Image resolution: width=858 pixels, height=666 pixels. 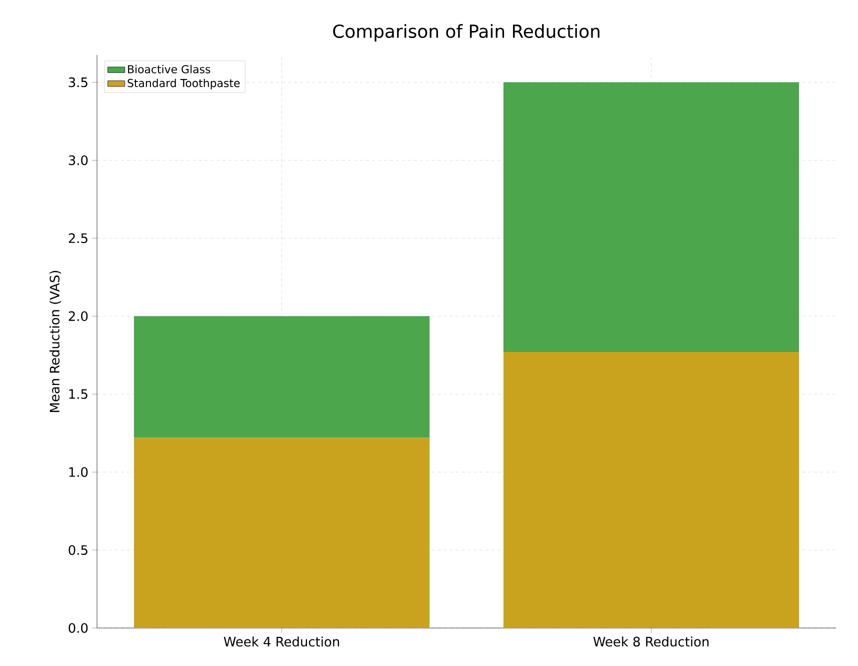 I want to click on chart-title: Comparison of Pain Reduction, so click(x=466, y=33).